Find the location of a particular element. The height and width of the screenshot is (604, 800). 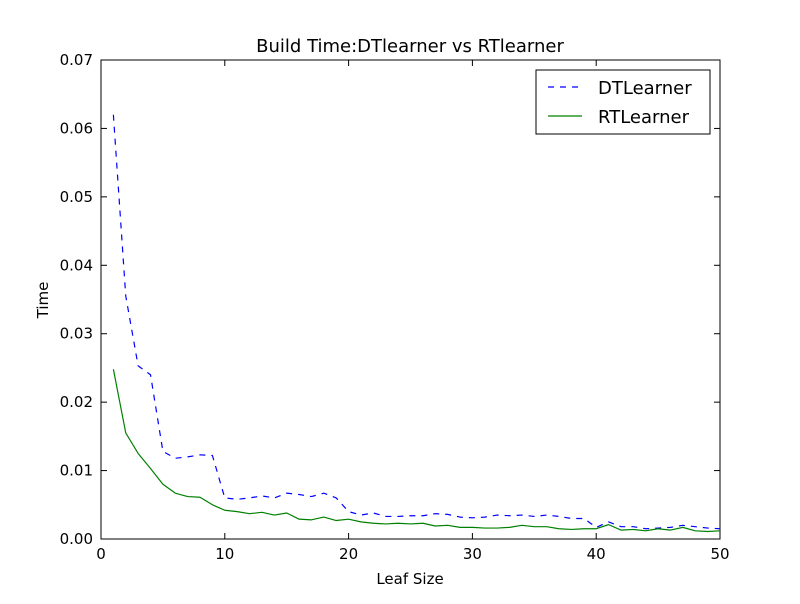

legend-label-rtlearner: RTLearner is located at coordinates (644, 117).